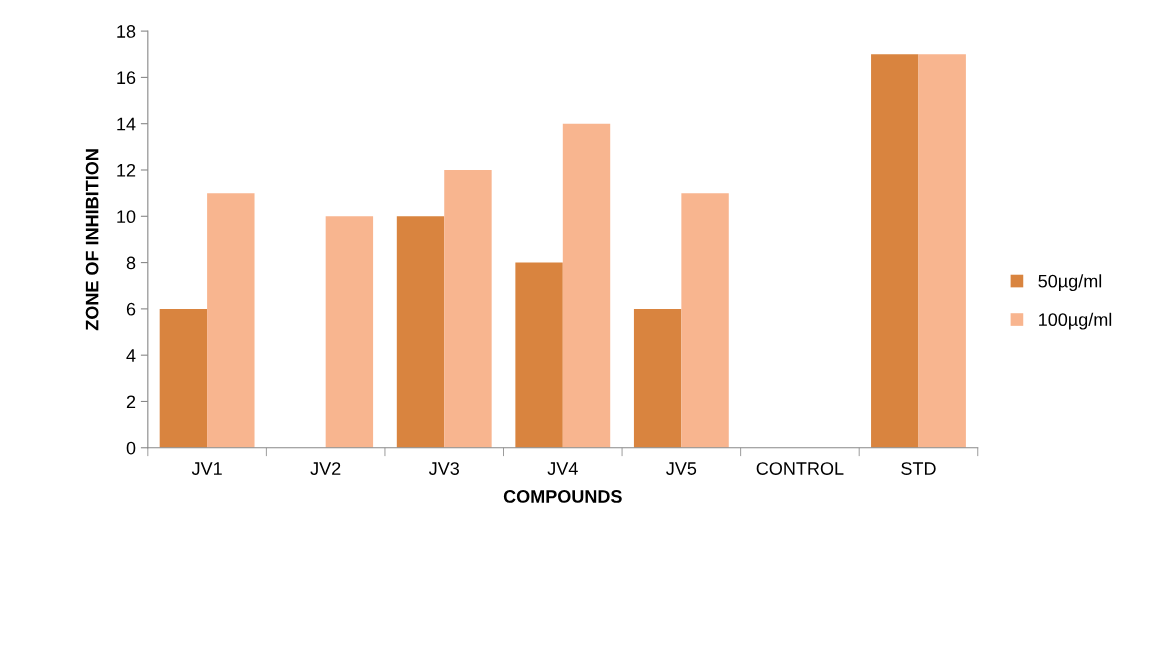  What do you see at coordinates (131, 309) in the screenshot?
I see `y-tick-label: 6` at bounding box center [131, 309].